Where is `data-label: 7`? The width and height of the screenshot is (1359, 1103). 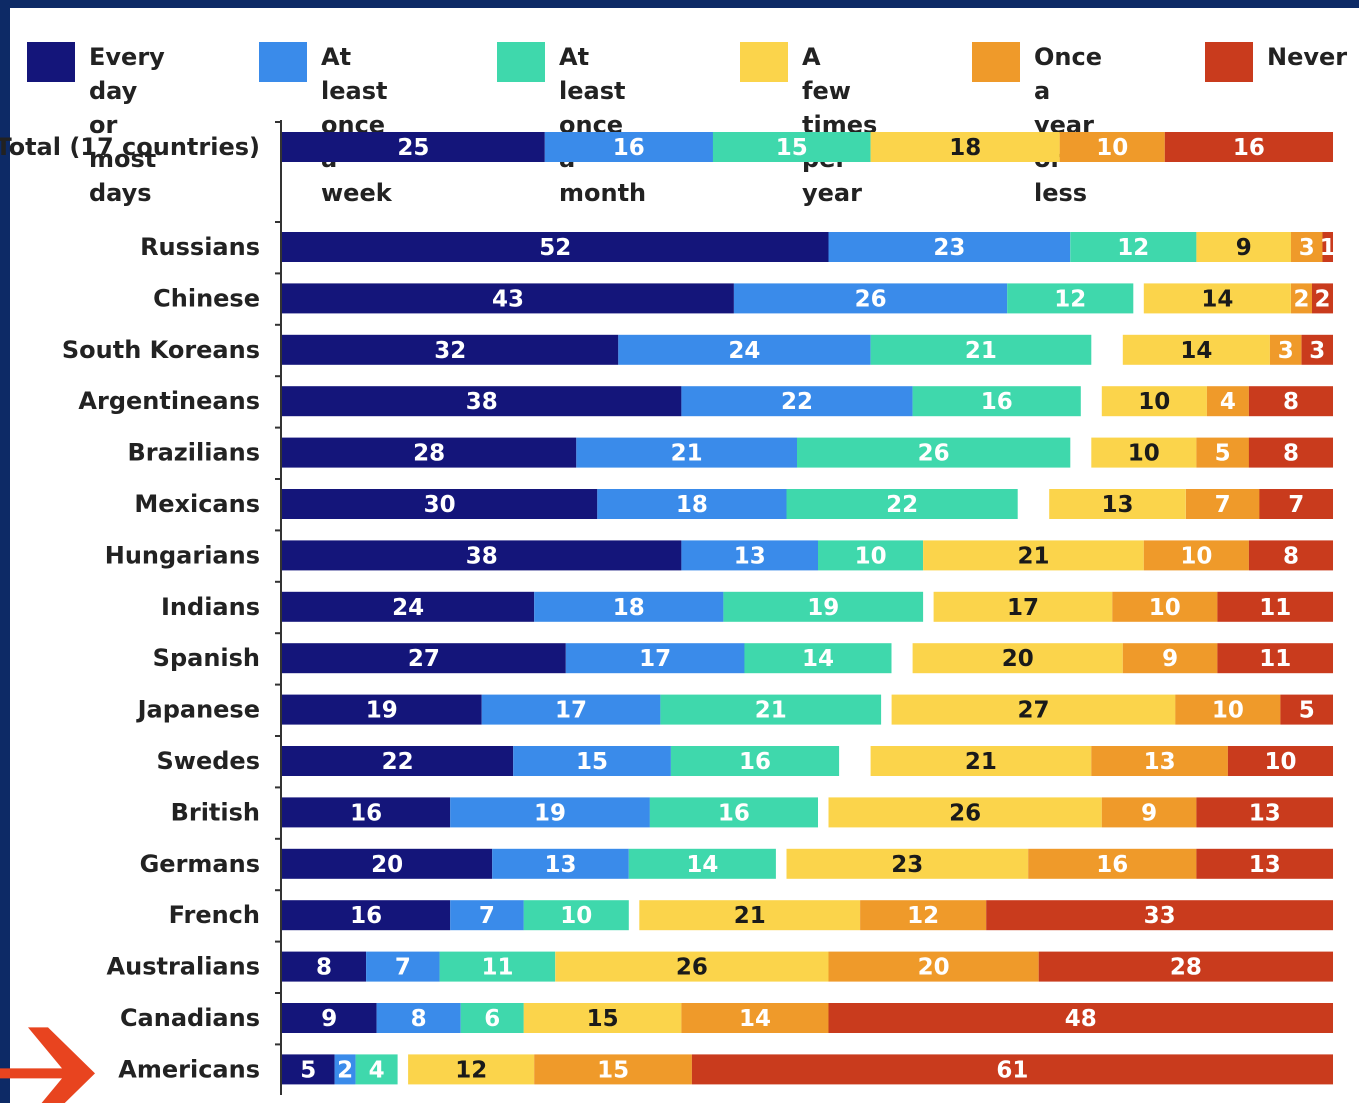
data-label: 7 is located at coordinates (1223, 505).